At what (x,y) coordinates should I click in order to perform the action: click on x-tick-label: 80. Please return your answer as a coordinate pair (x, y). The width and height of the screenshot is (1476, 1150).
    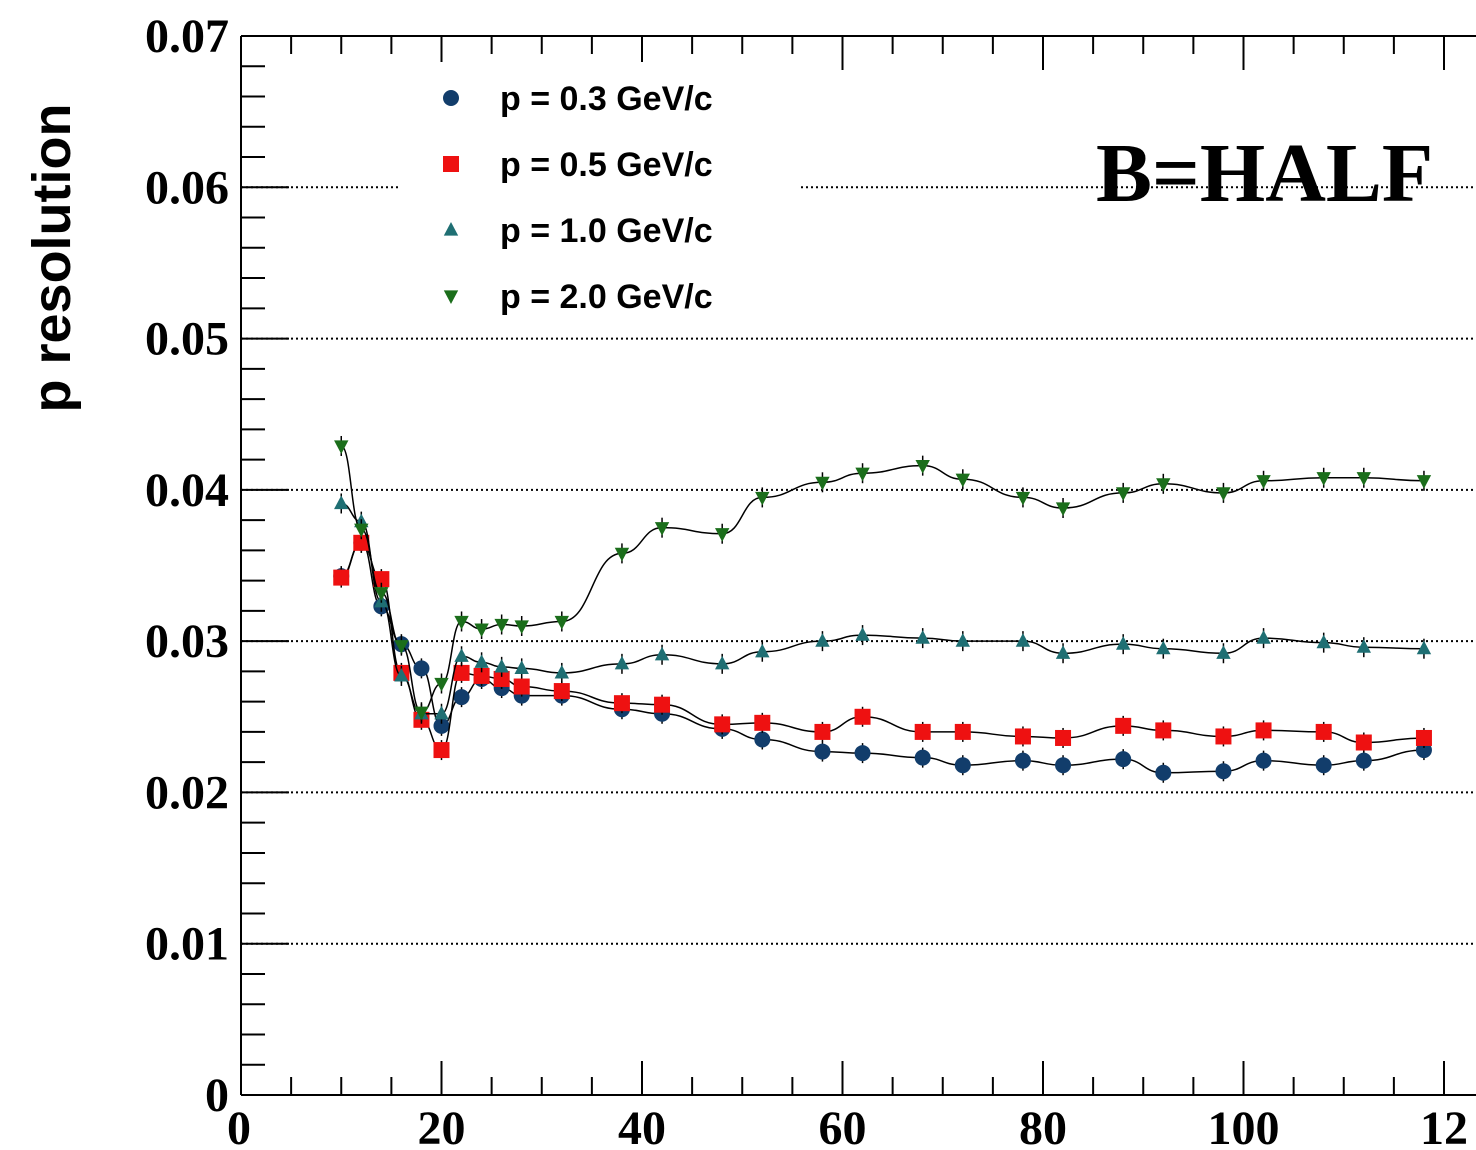
    Looking at the image, I should click on (1043, 1126).